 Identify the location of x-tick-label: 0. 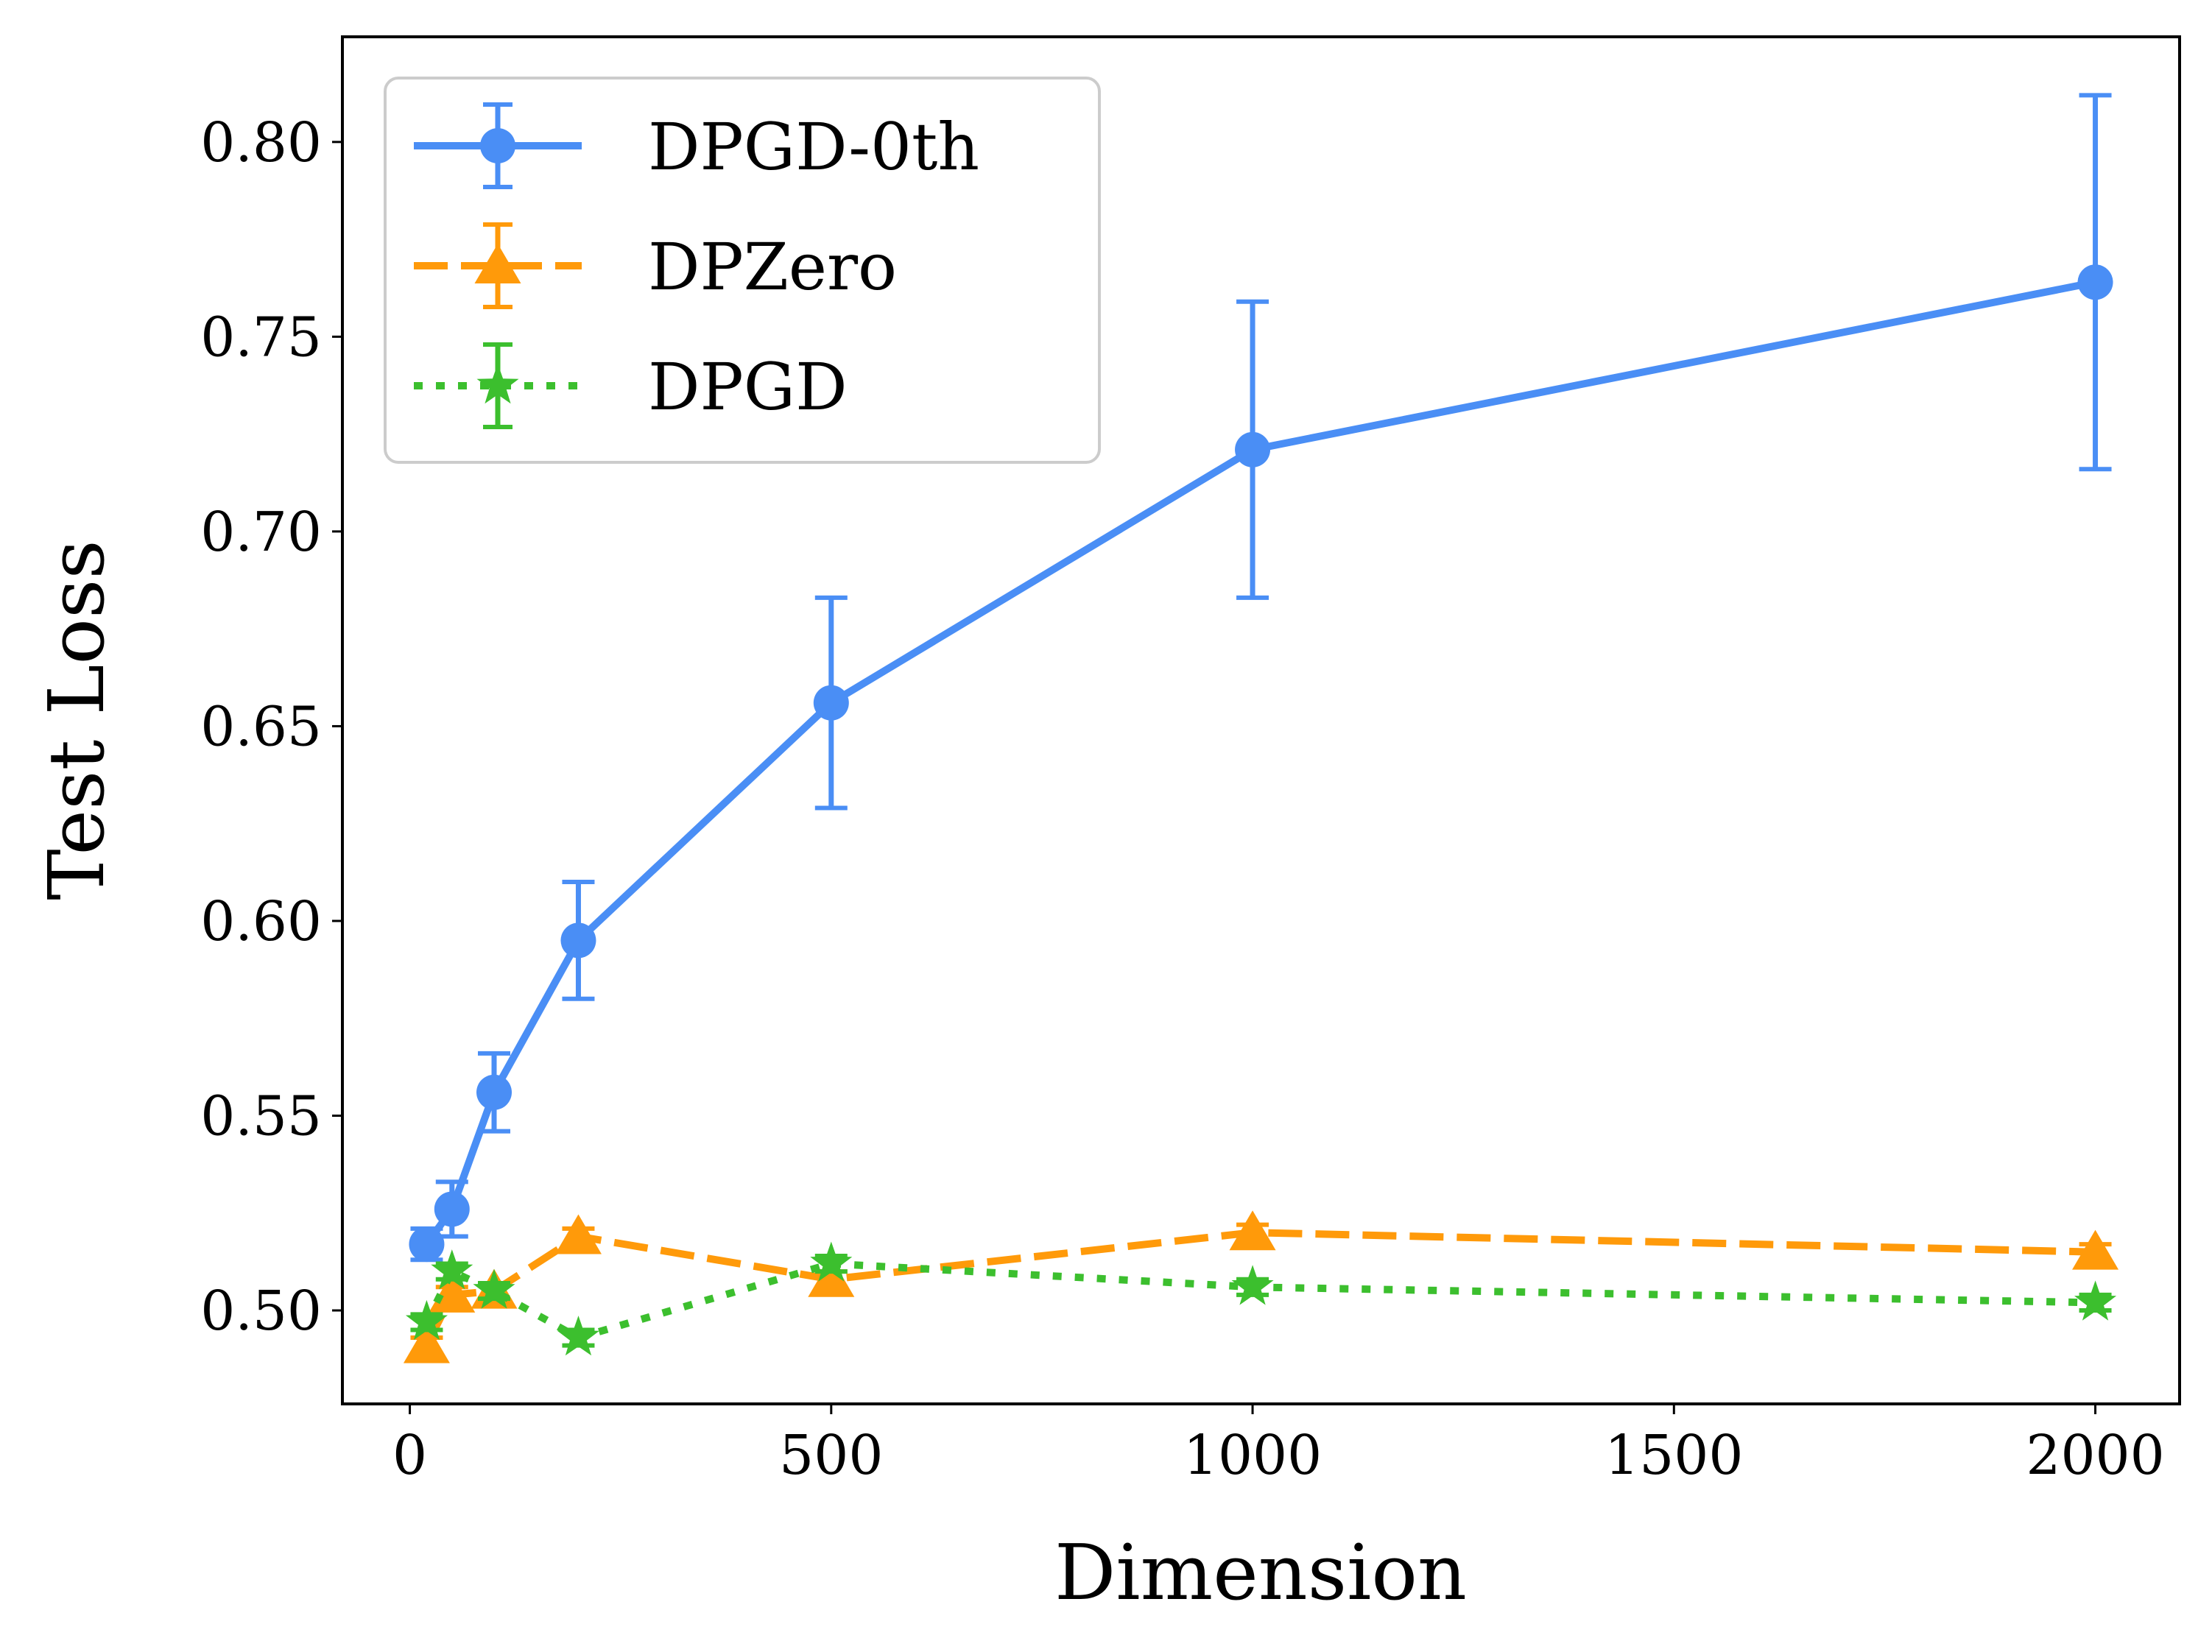
(410, 1455).